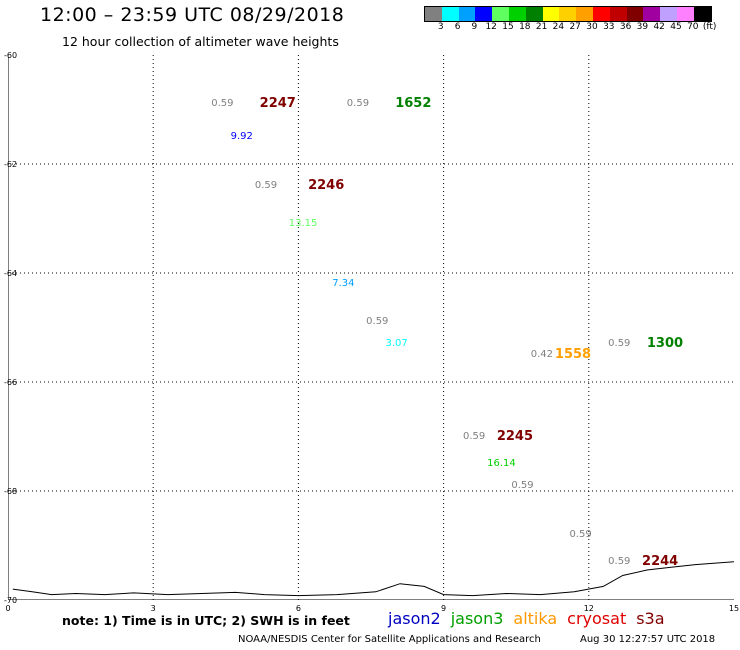 Image resolution: width=740 pixels, height=650 pixels. What do you see at coordinates (588, 608) in the screenshot?
I see `x-tick-label: 12` at bounding box center [588, 608].